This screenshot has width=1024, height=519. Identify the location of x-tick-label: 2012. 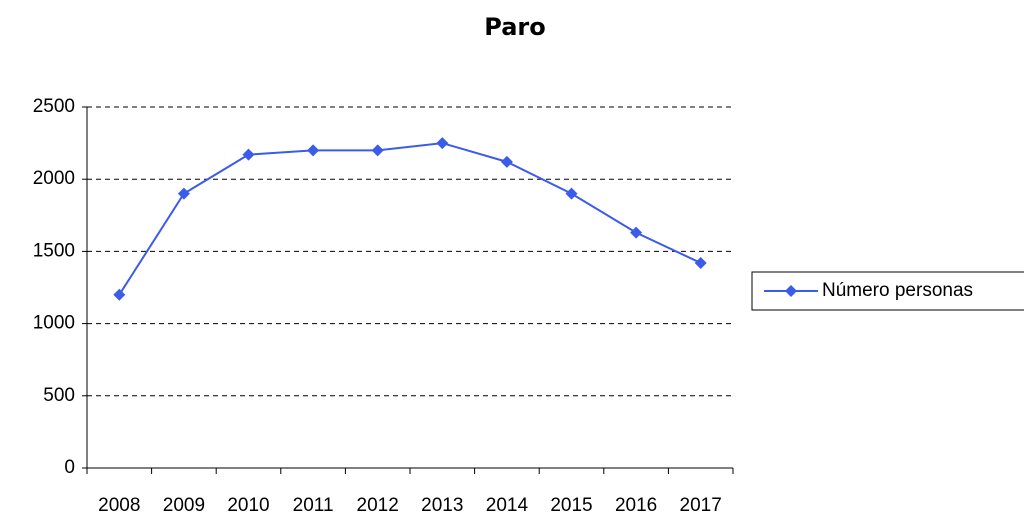
(378, 505).